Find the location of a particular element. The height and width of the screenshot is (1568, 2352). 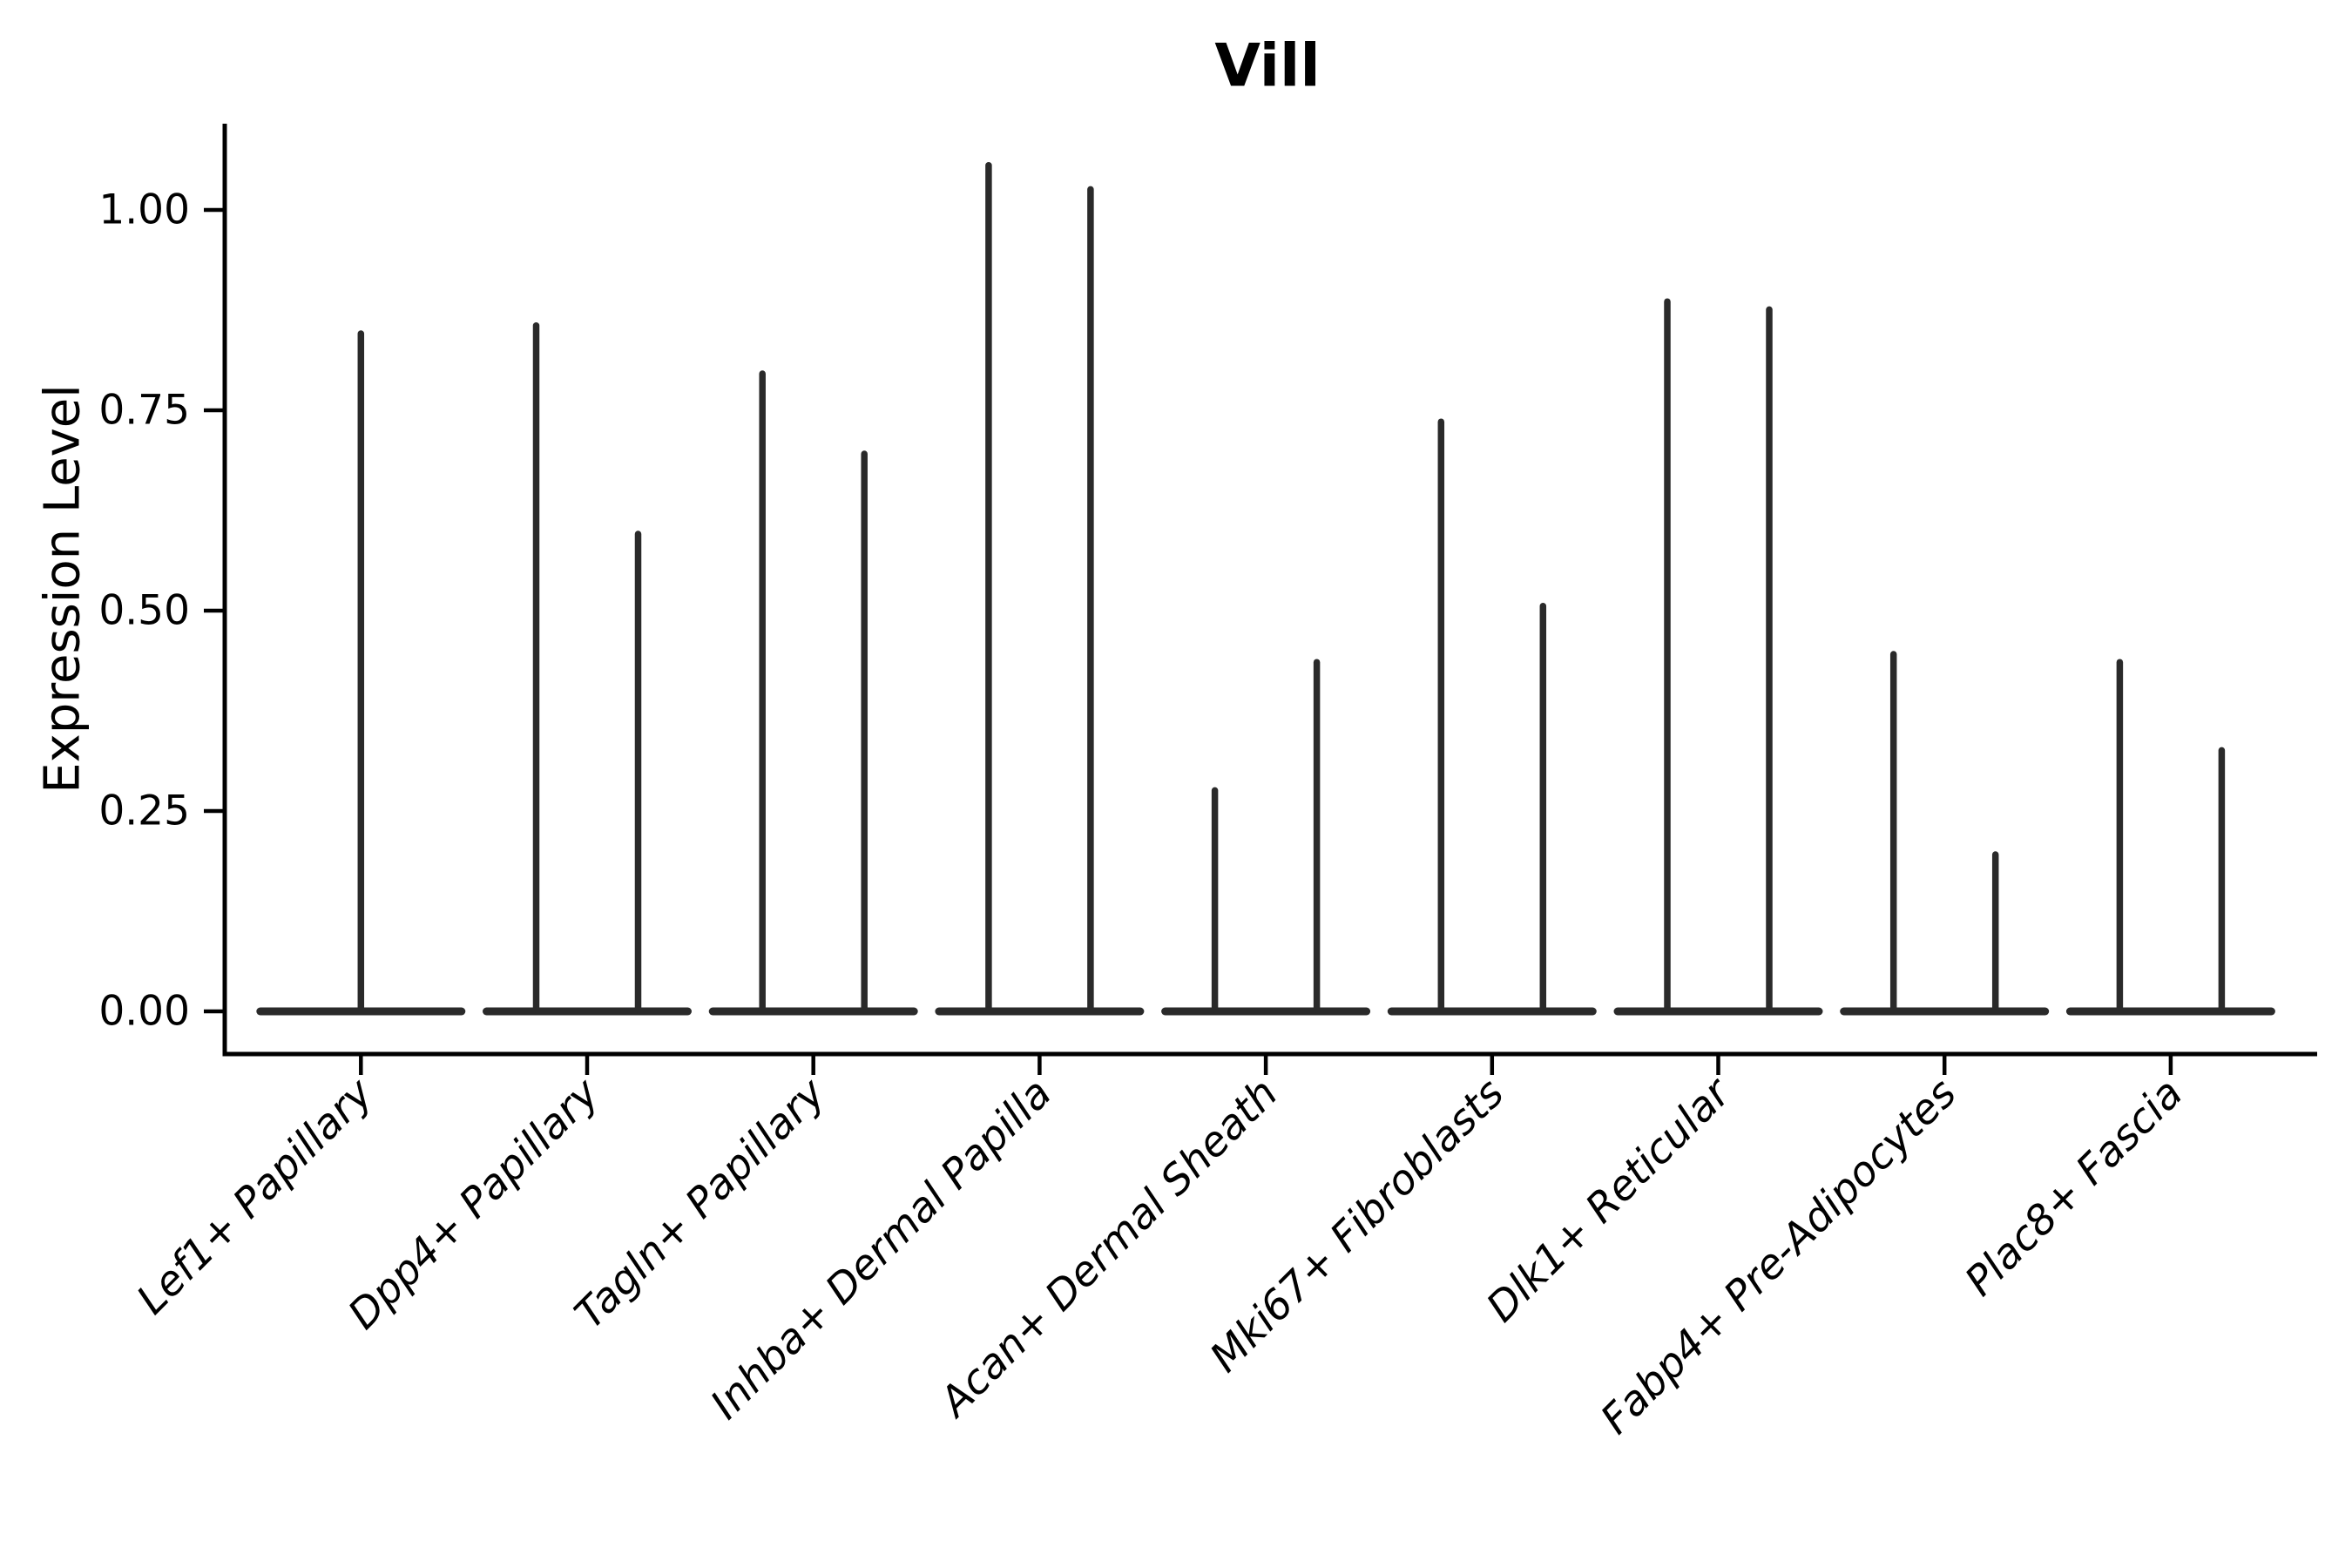

y-tick-label: 0.75 is located at coordinates (144, 411).